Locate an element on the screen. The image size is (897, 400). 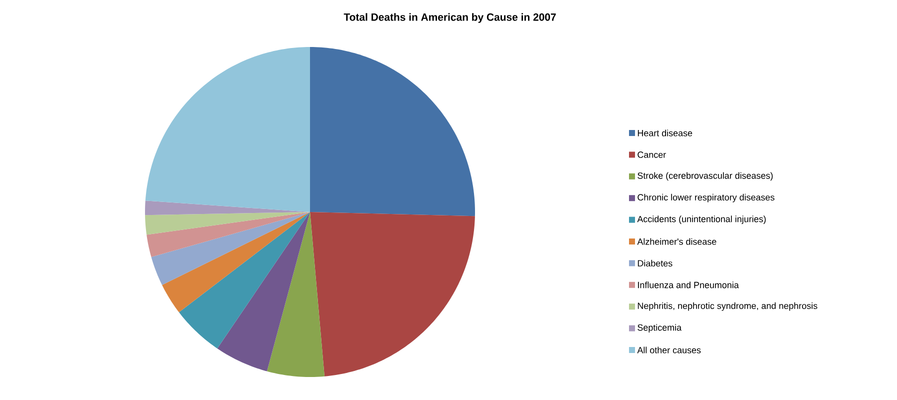
legend-label: Diabetes is located at coordinates (655, 263).